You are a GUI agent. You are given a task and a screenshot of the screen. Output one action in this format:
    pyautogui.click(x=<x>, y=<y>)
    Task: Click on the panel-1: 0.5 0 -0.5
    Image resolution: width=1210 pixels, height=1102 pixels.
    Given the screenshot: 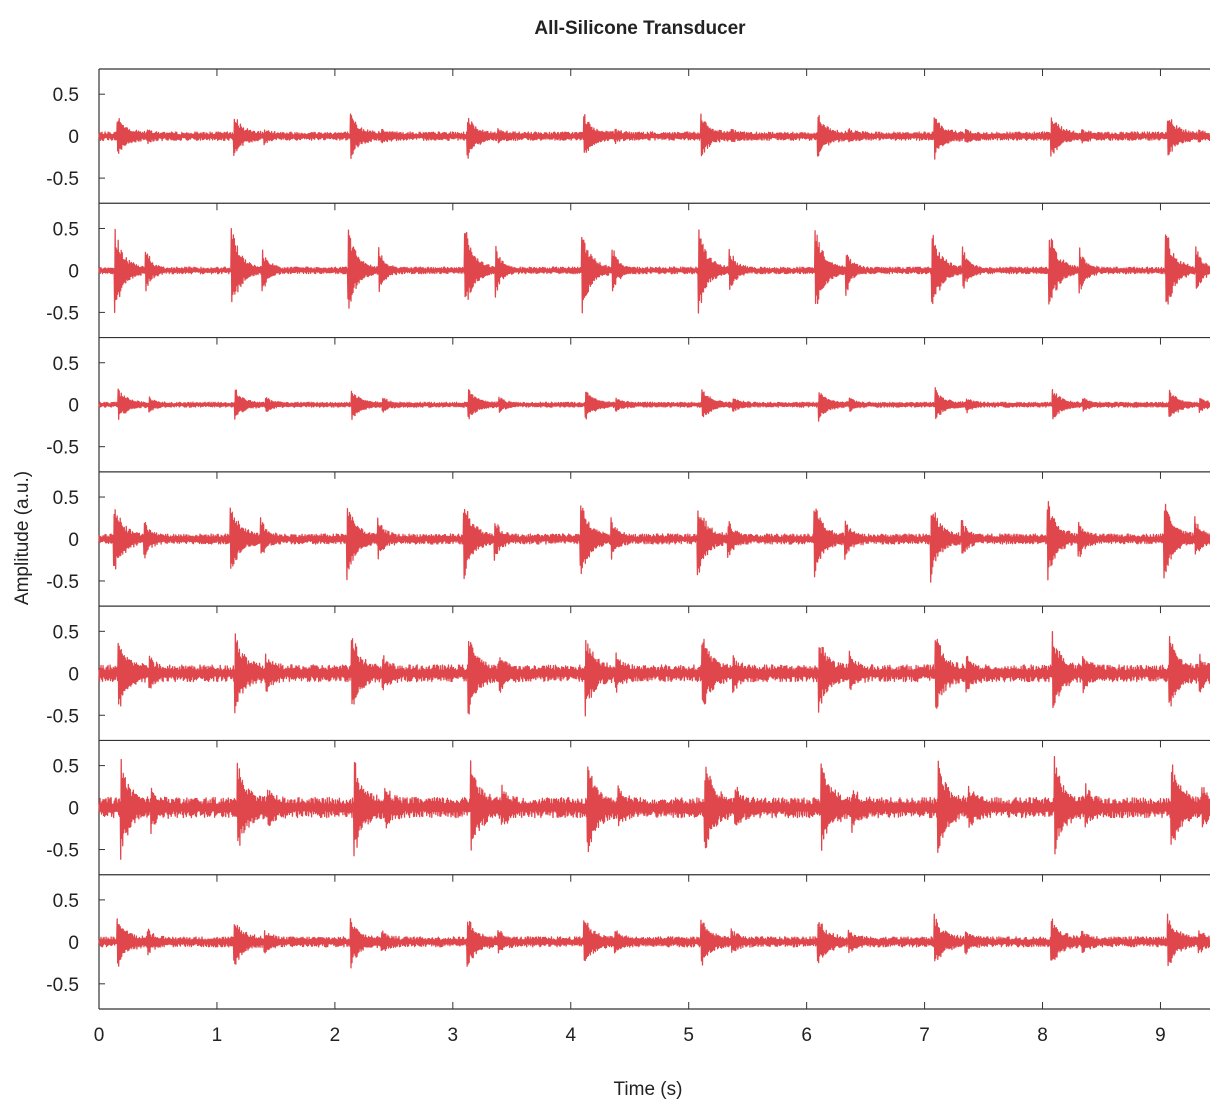 What is the action you would take?
    pyautogui.click(x=628, y=136)
    